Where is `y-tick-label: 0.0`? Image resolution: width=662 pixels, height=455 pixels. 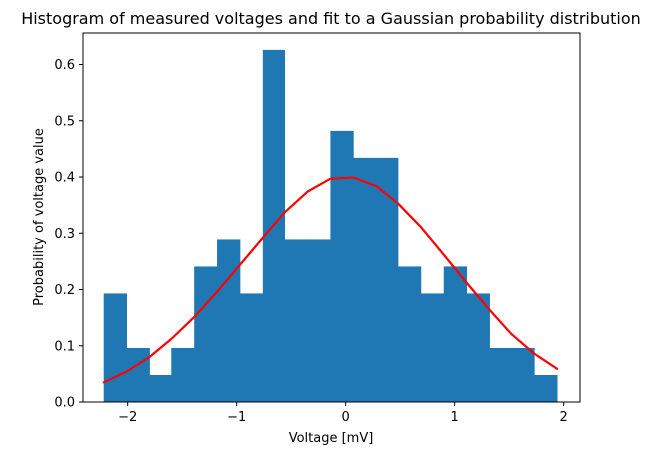
y-tick-label: 0.0 is located at coordinates (64, 403).